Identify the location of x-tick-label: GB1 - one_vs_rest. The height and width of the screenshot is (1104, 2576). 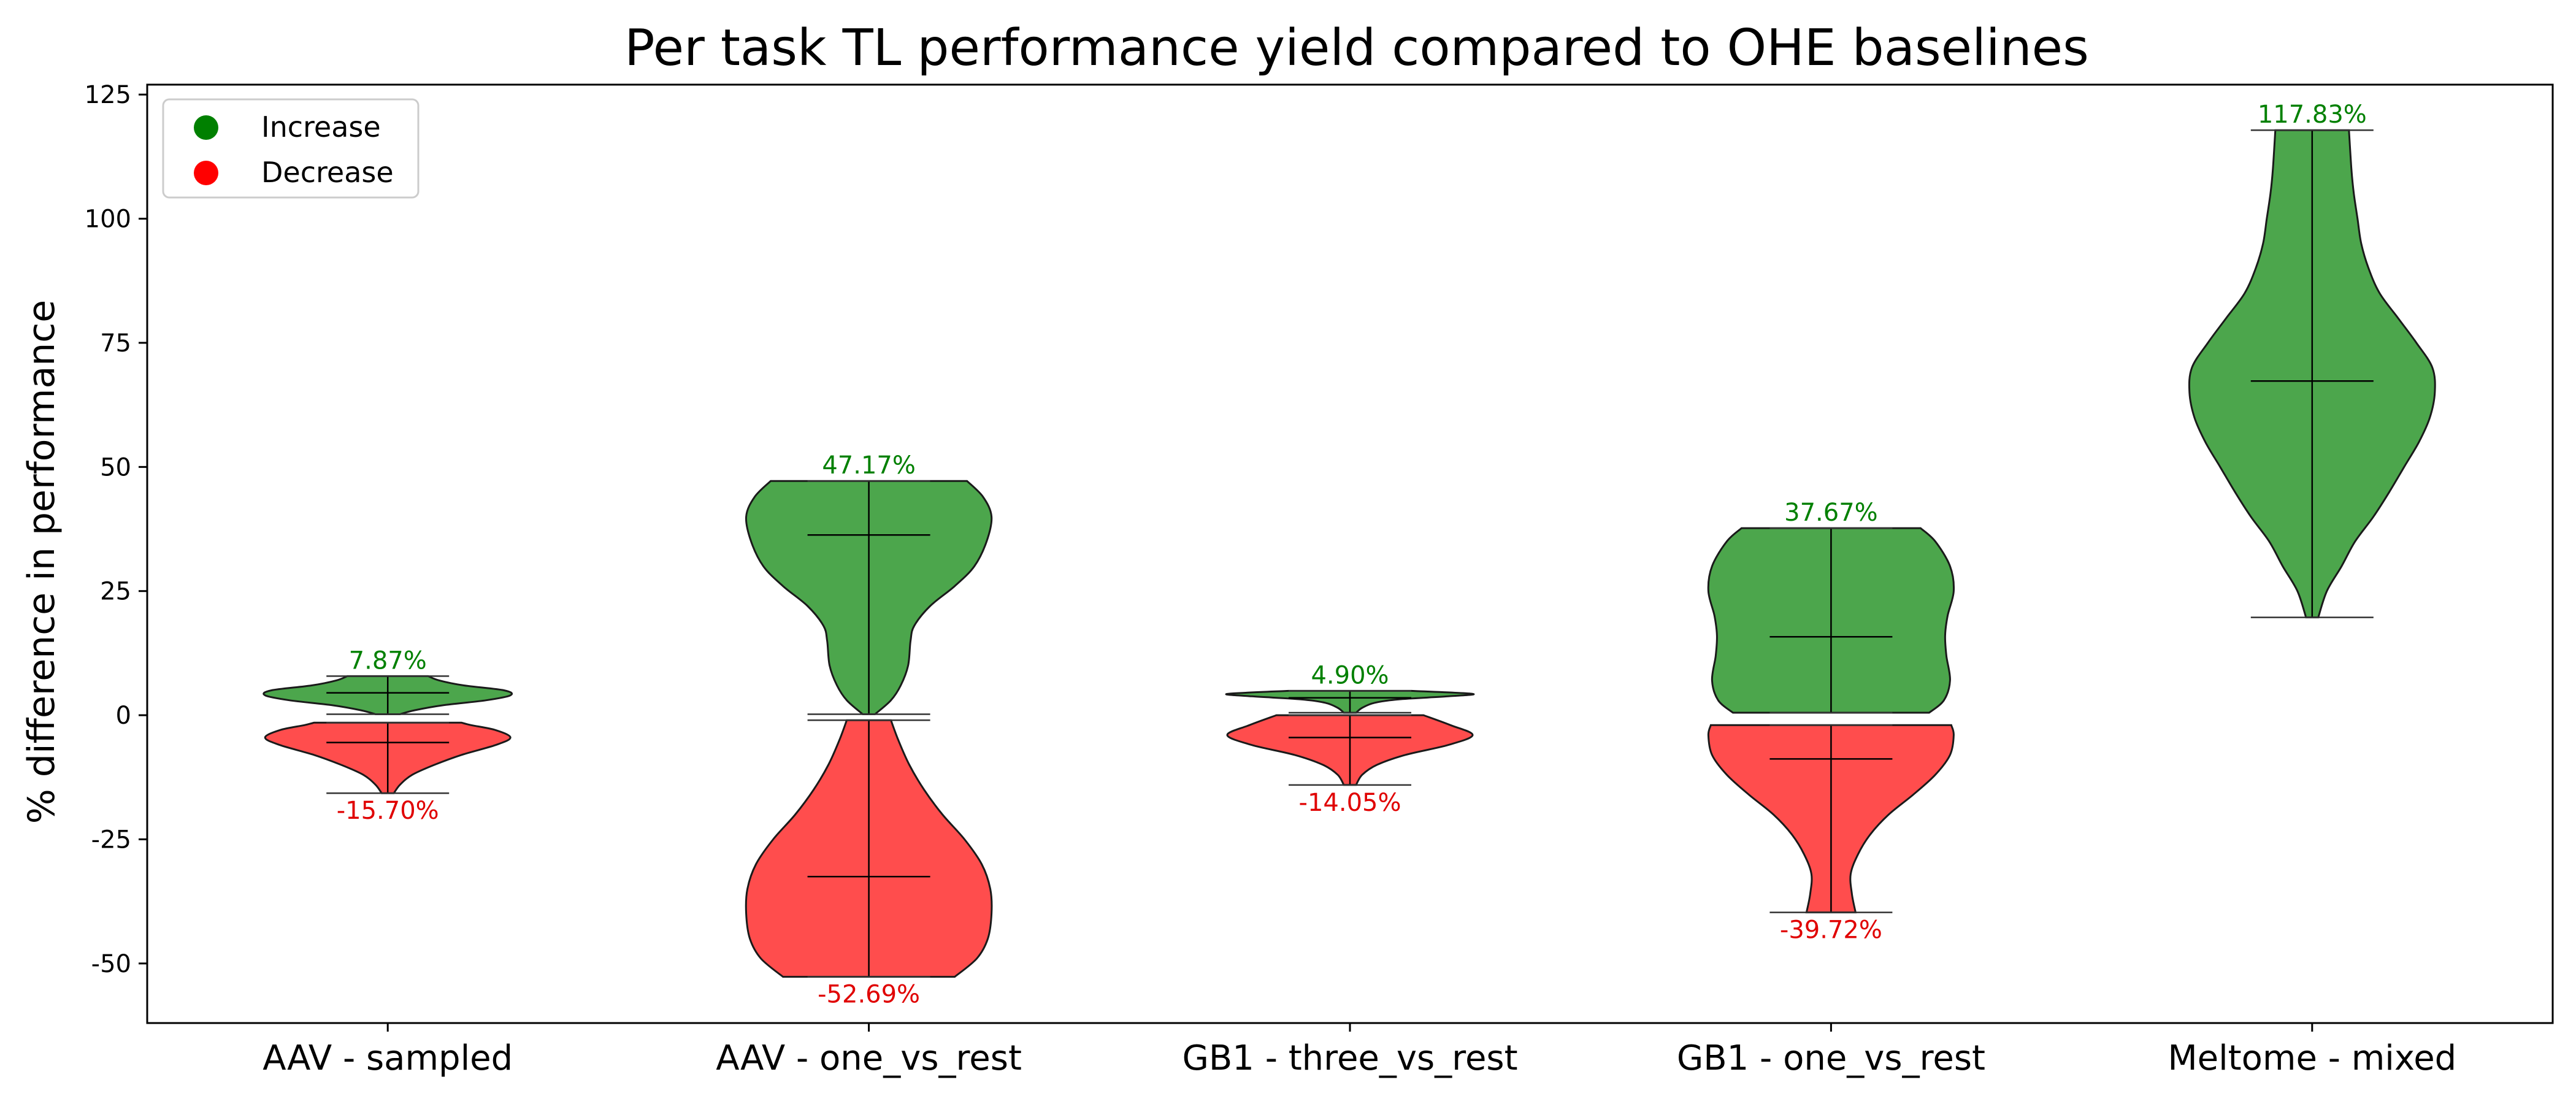
(1831, 1058).